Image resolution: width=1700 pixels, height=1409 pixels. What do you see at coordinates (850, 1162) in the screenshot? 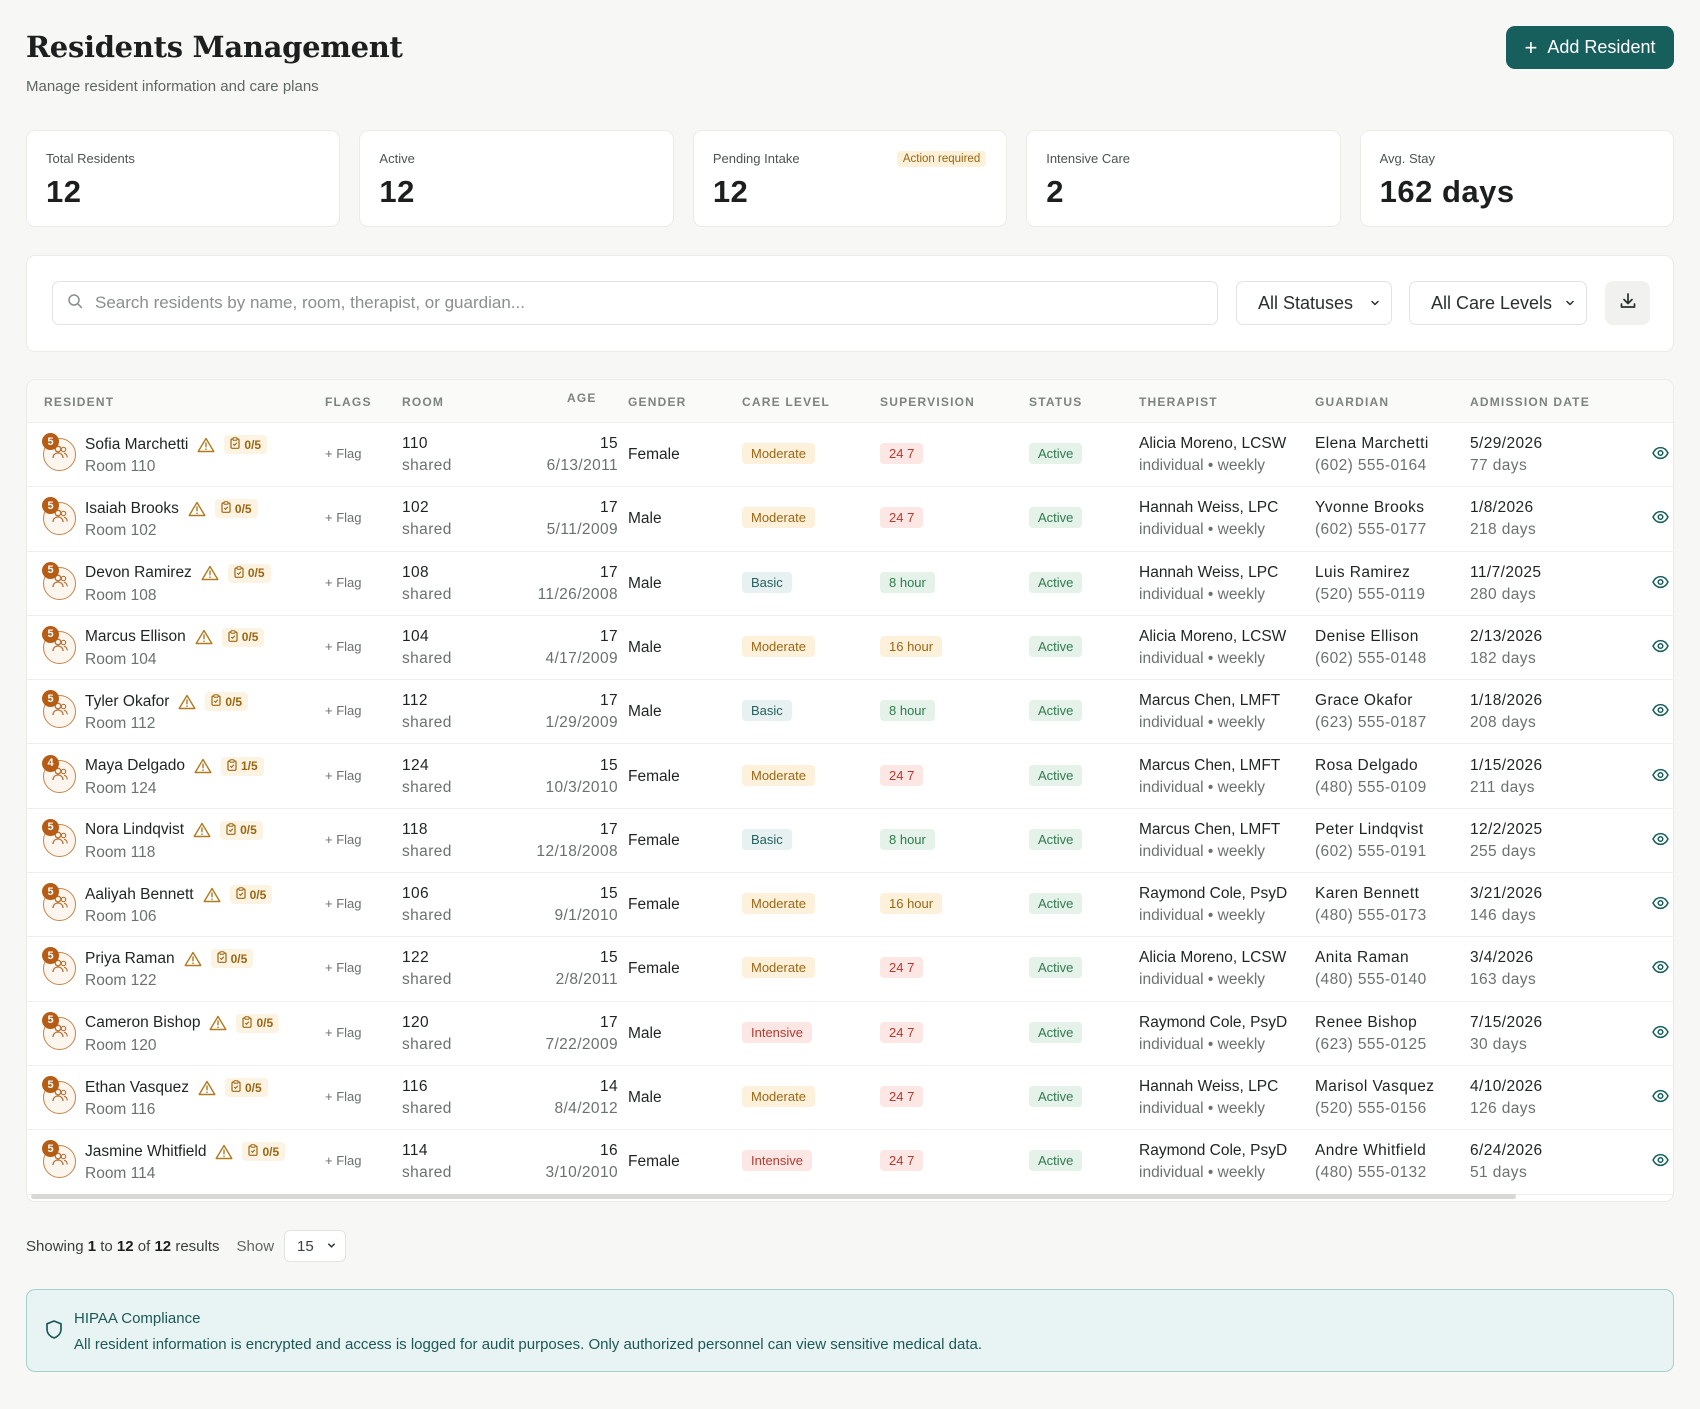
I see `table-row: 5 Jasmine Whitfield 0/5 Room 114 + Flag` at bounding box center [850, 1162].